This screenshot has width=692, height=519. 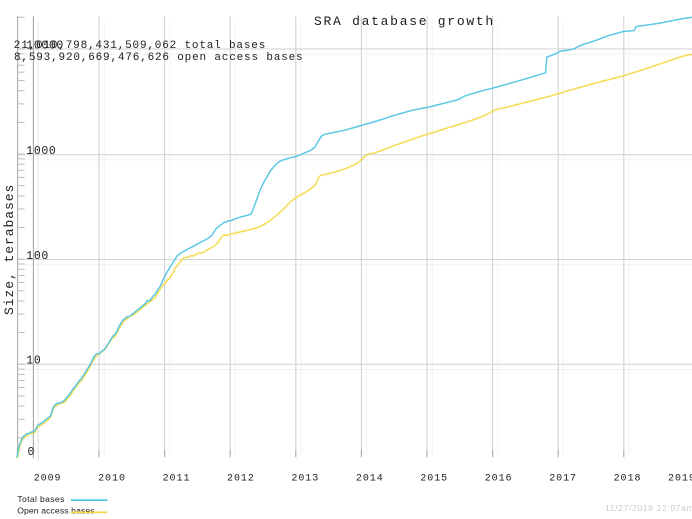 What do you see at coordinates (56, 510) in the screenshot?
I see `svg-text: Open access bases` at bounding box center [56, 510].